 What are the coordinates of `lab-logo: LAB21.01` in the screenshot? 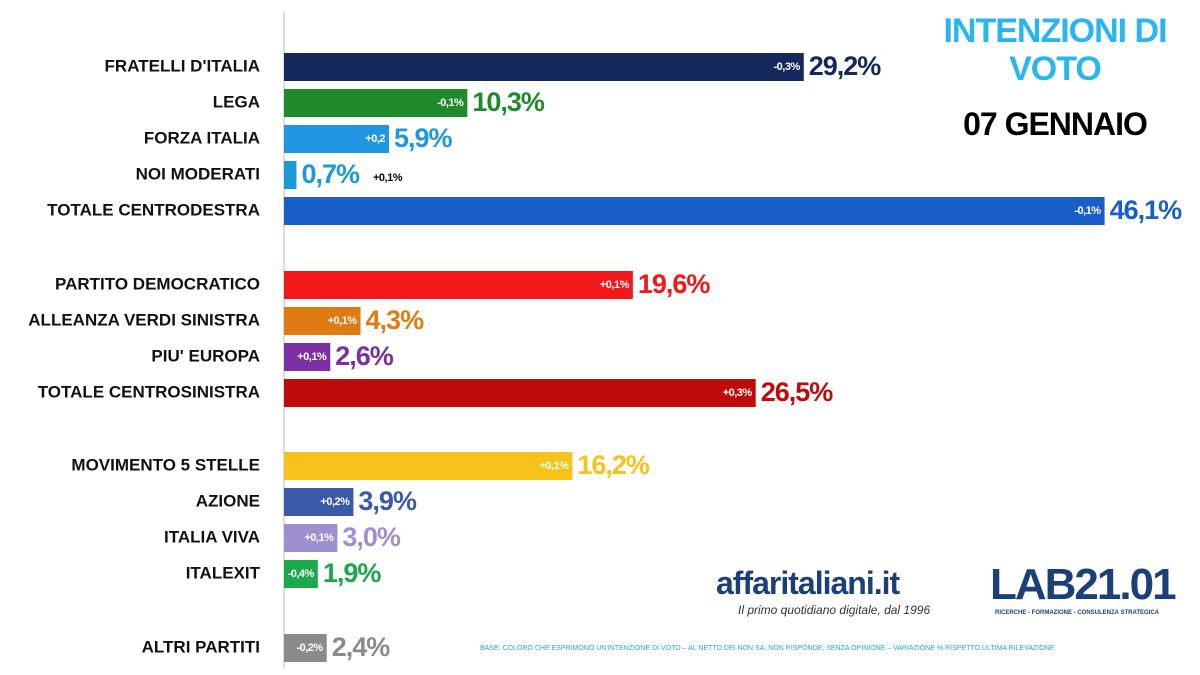 It's located at (1083, 584).